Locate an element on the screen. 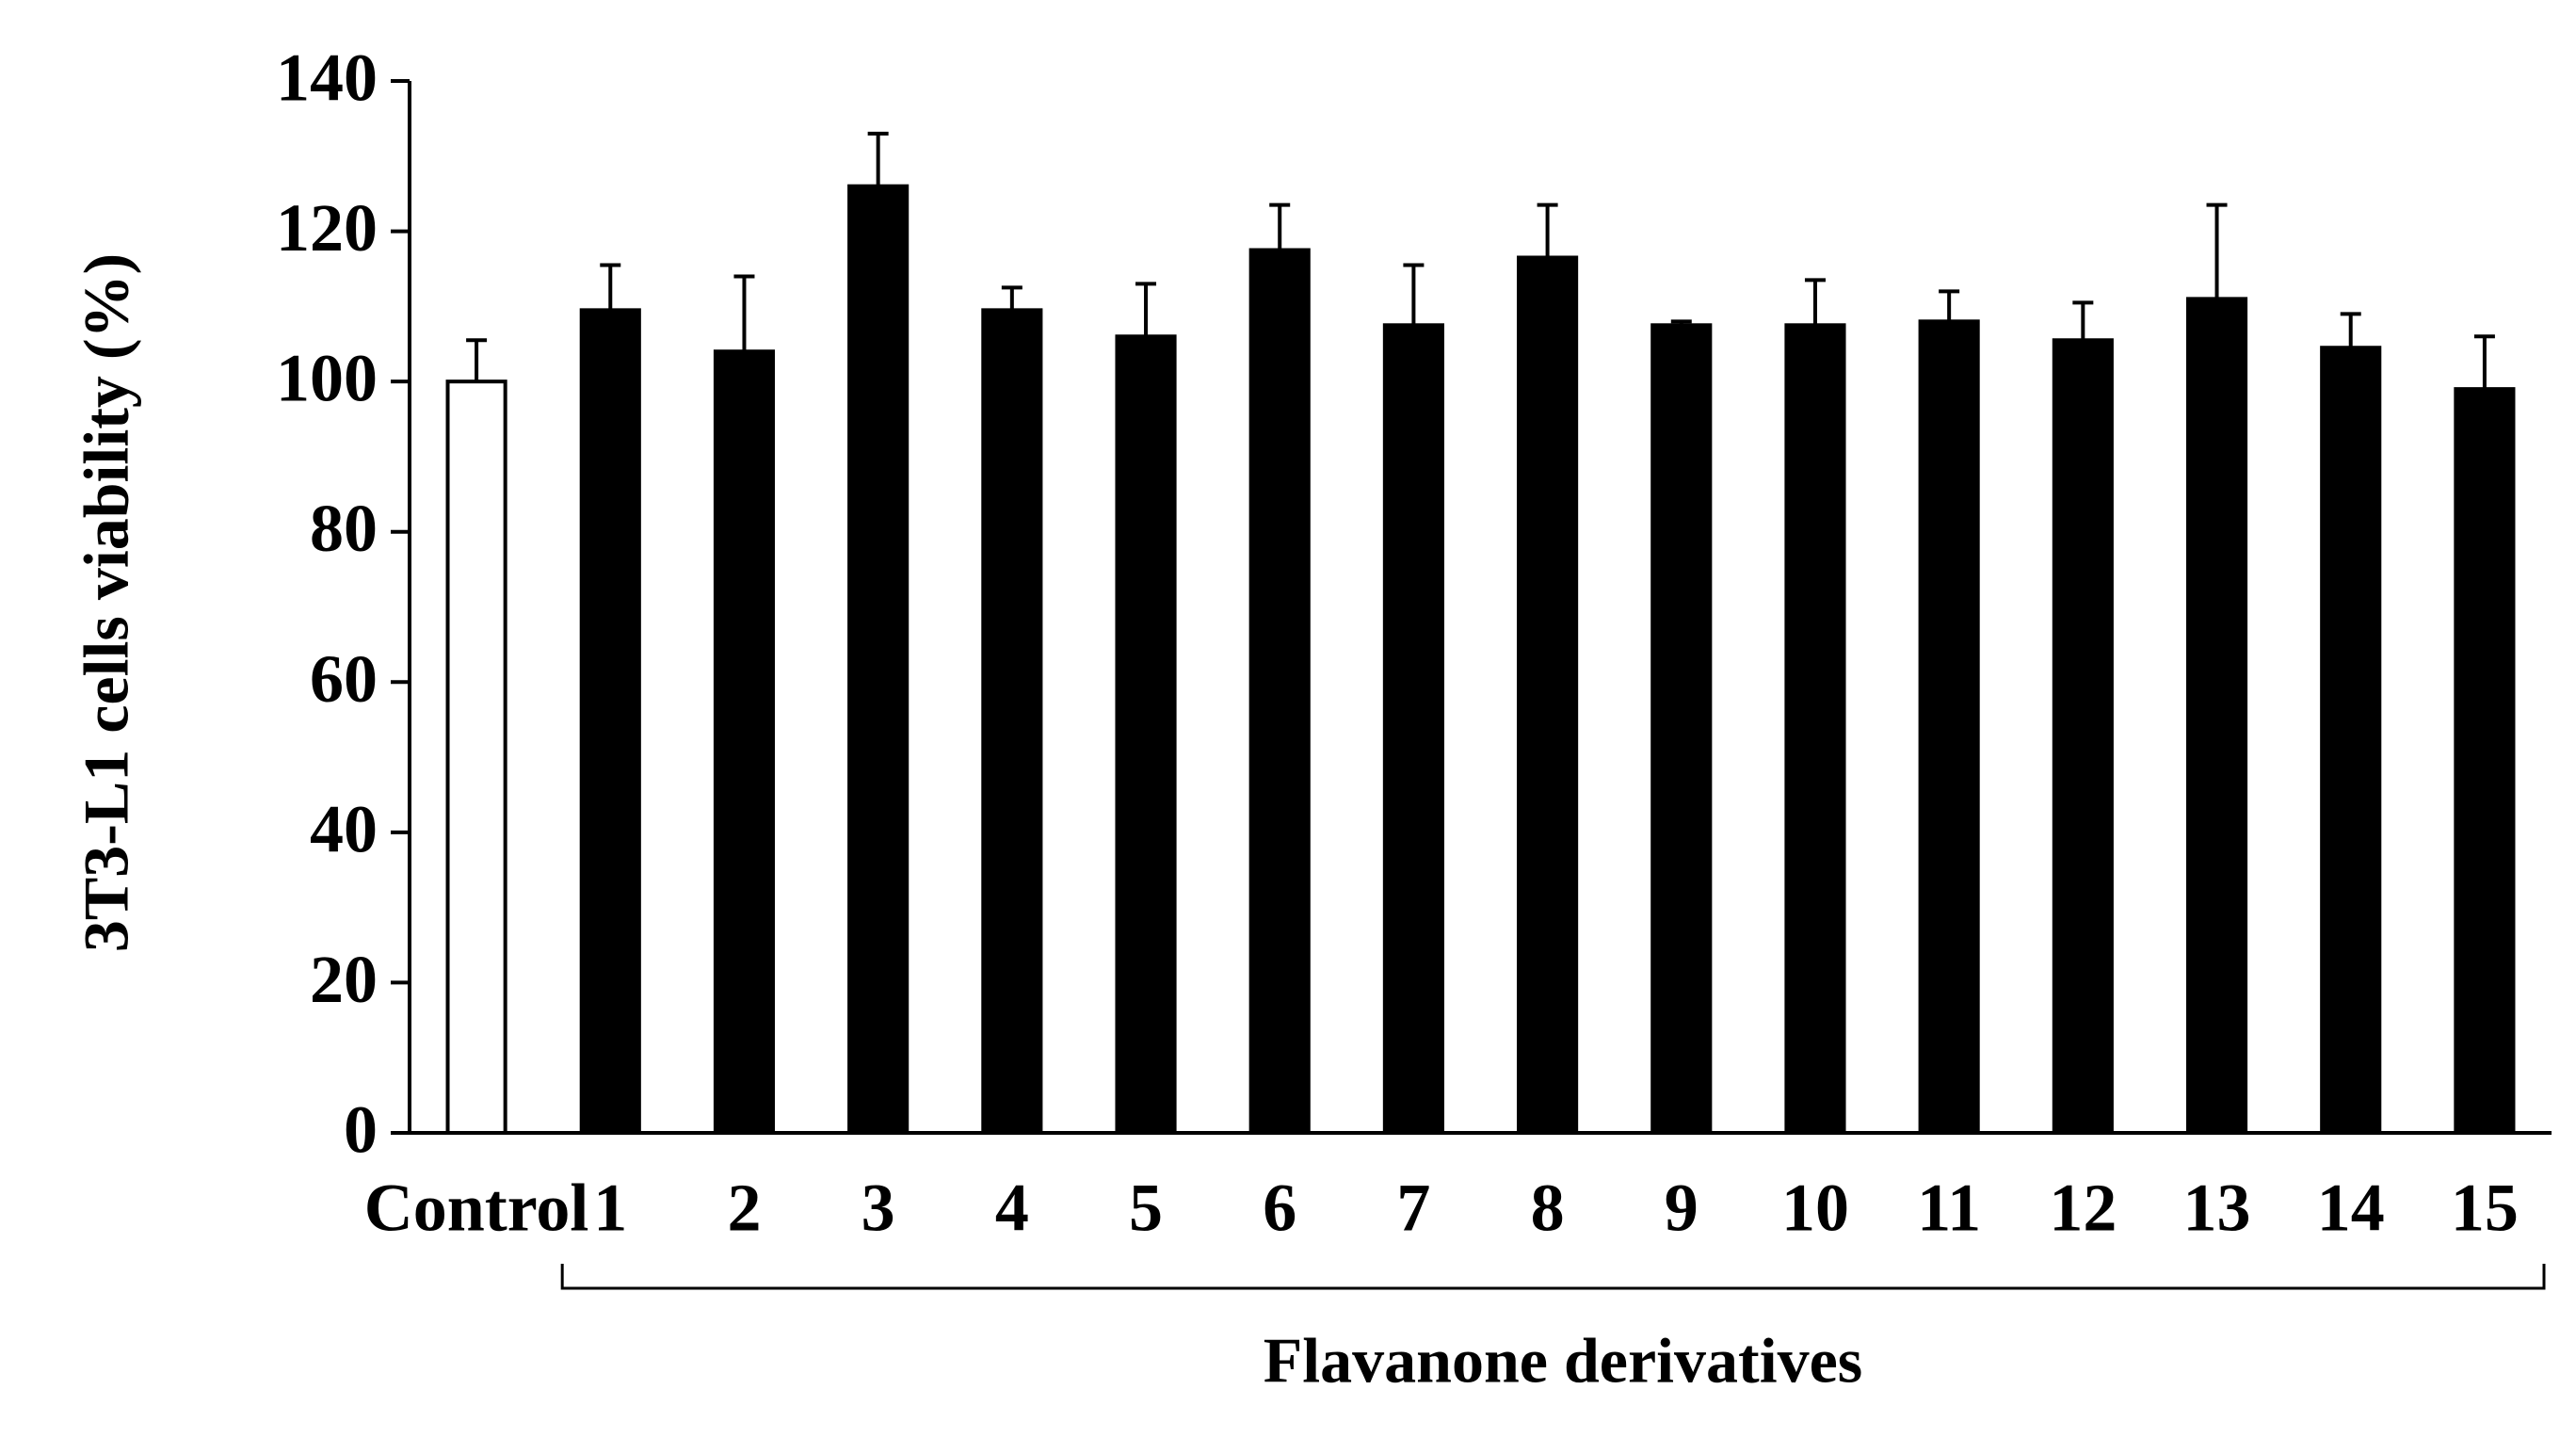  bracket is located at coordinates (1553, 1277).